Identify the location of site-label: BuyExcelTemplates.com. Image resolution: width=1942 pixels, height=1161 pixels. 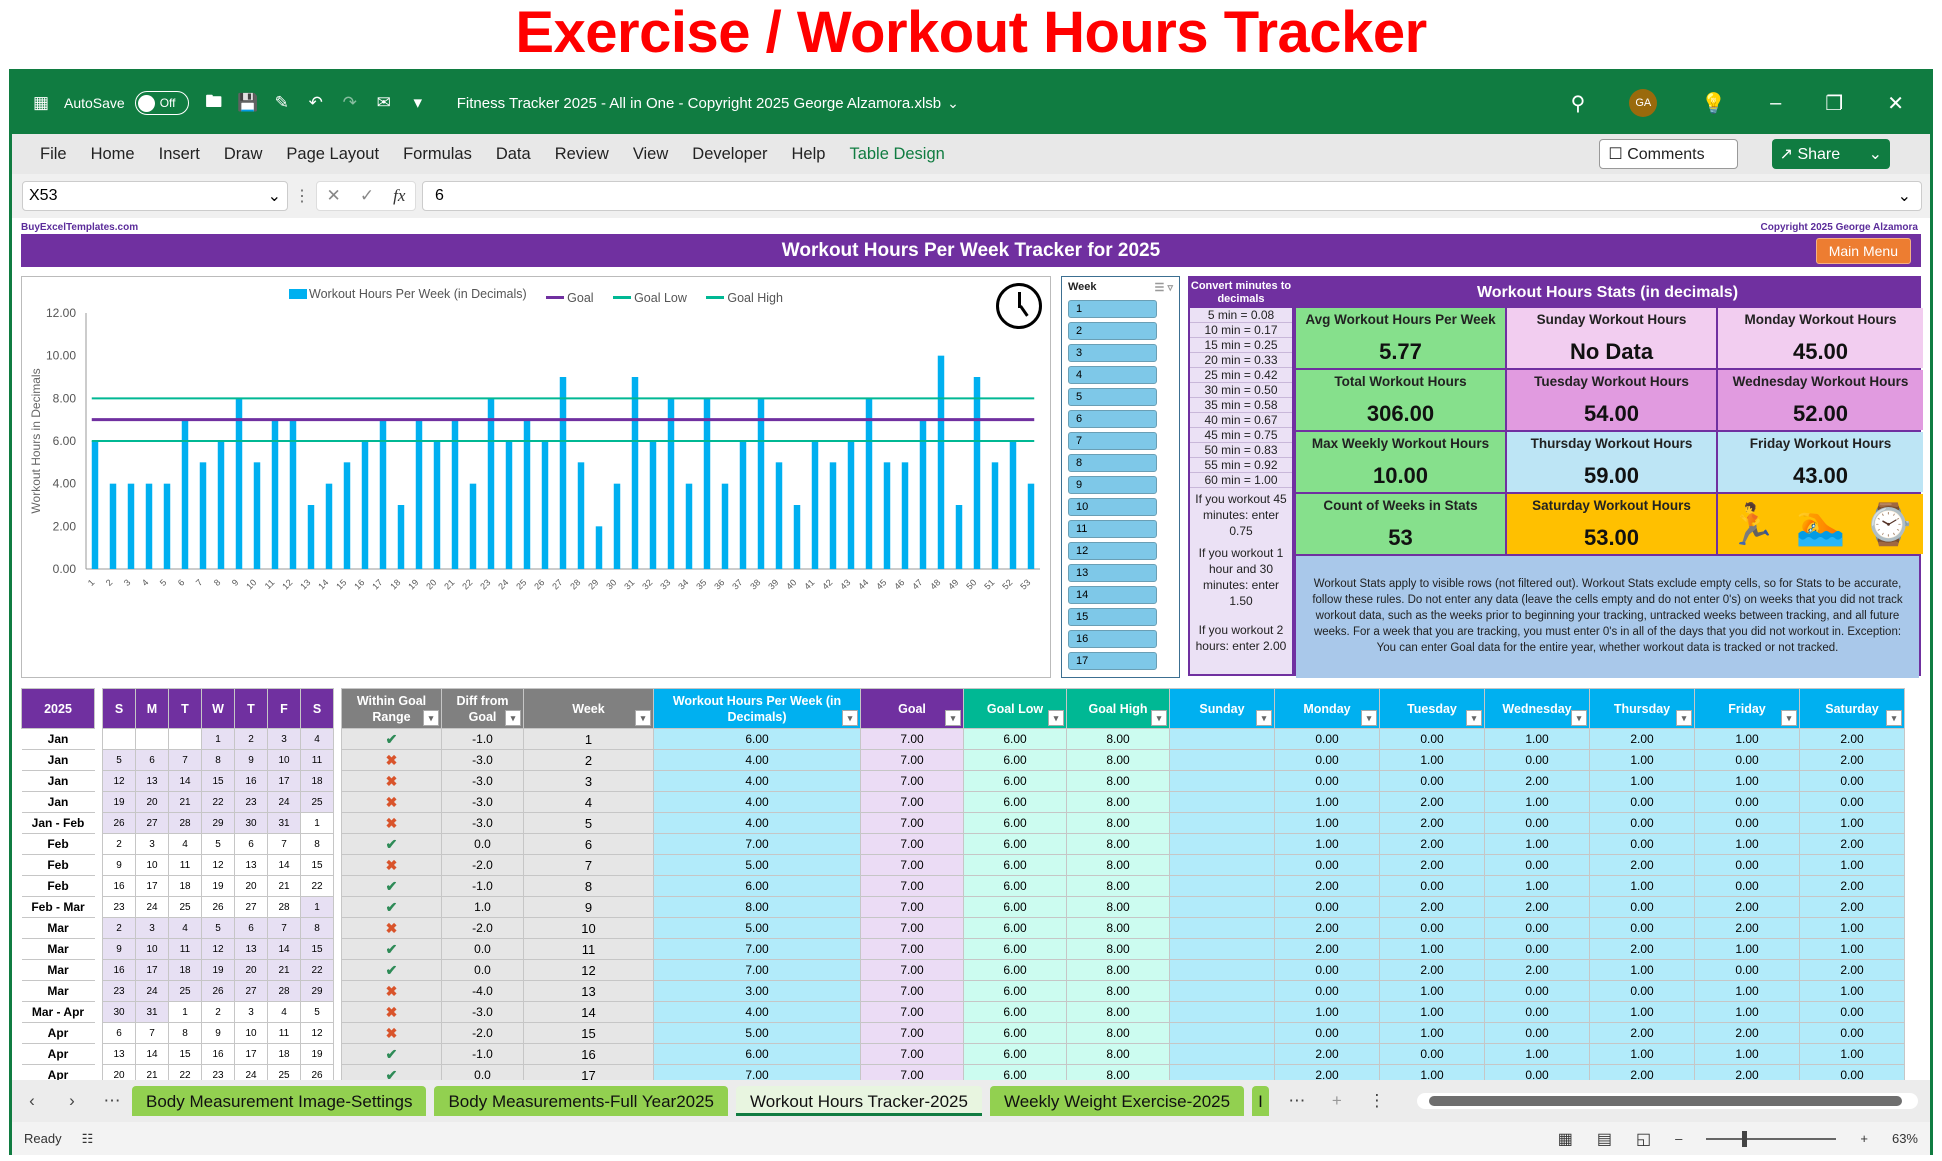
(80, 227).